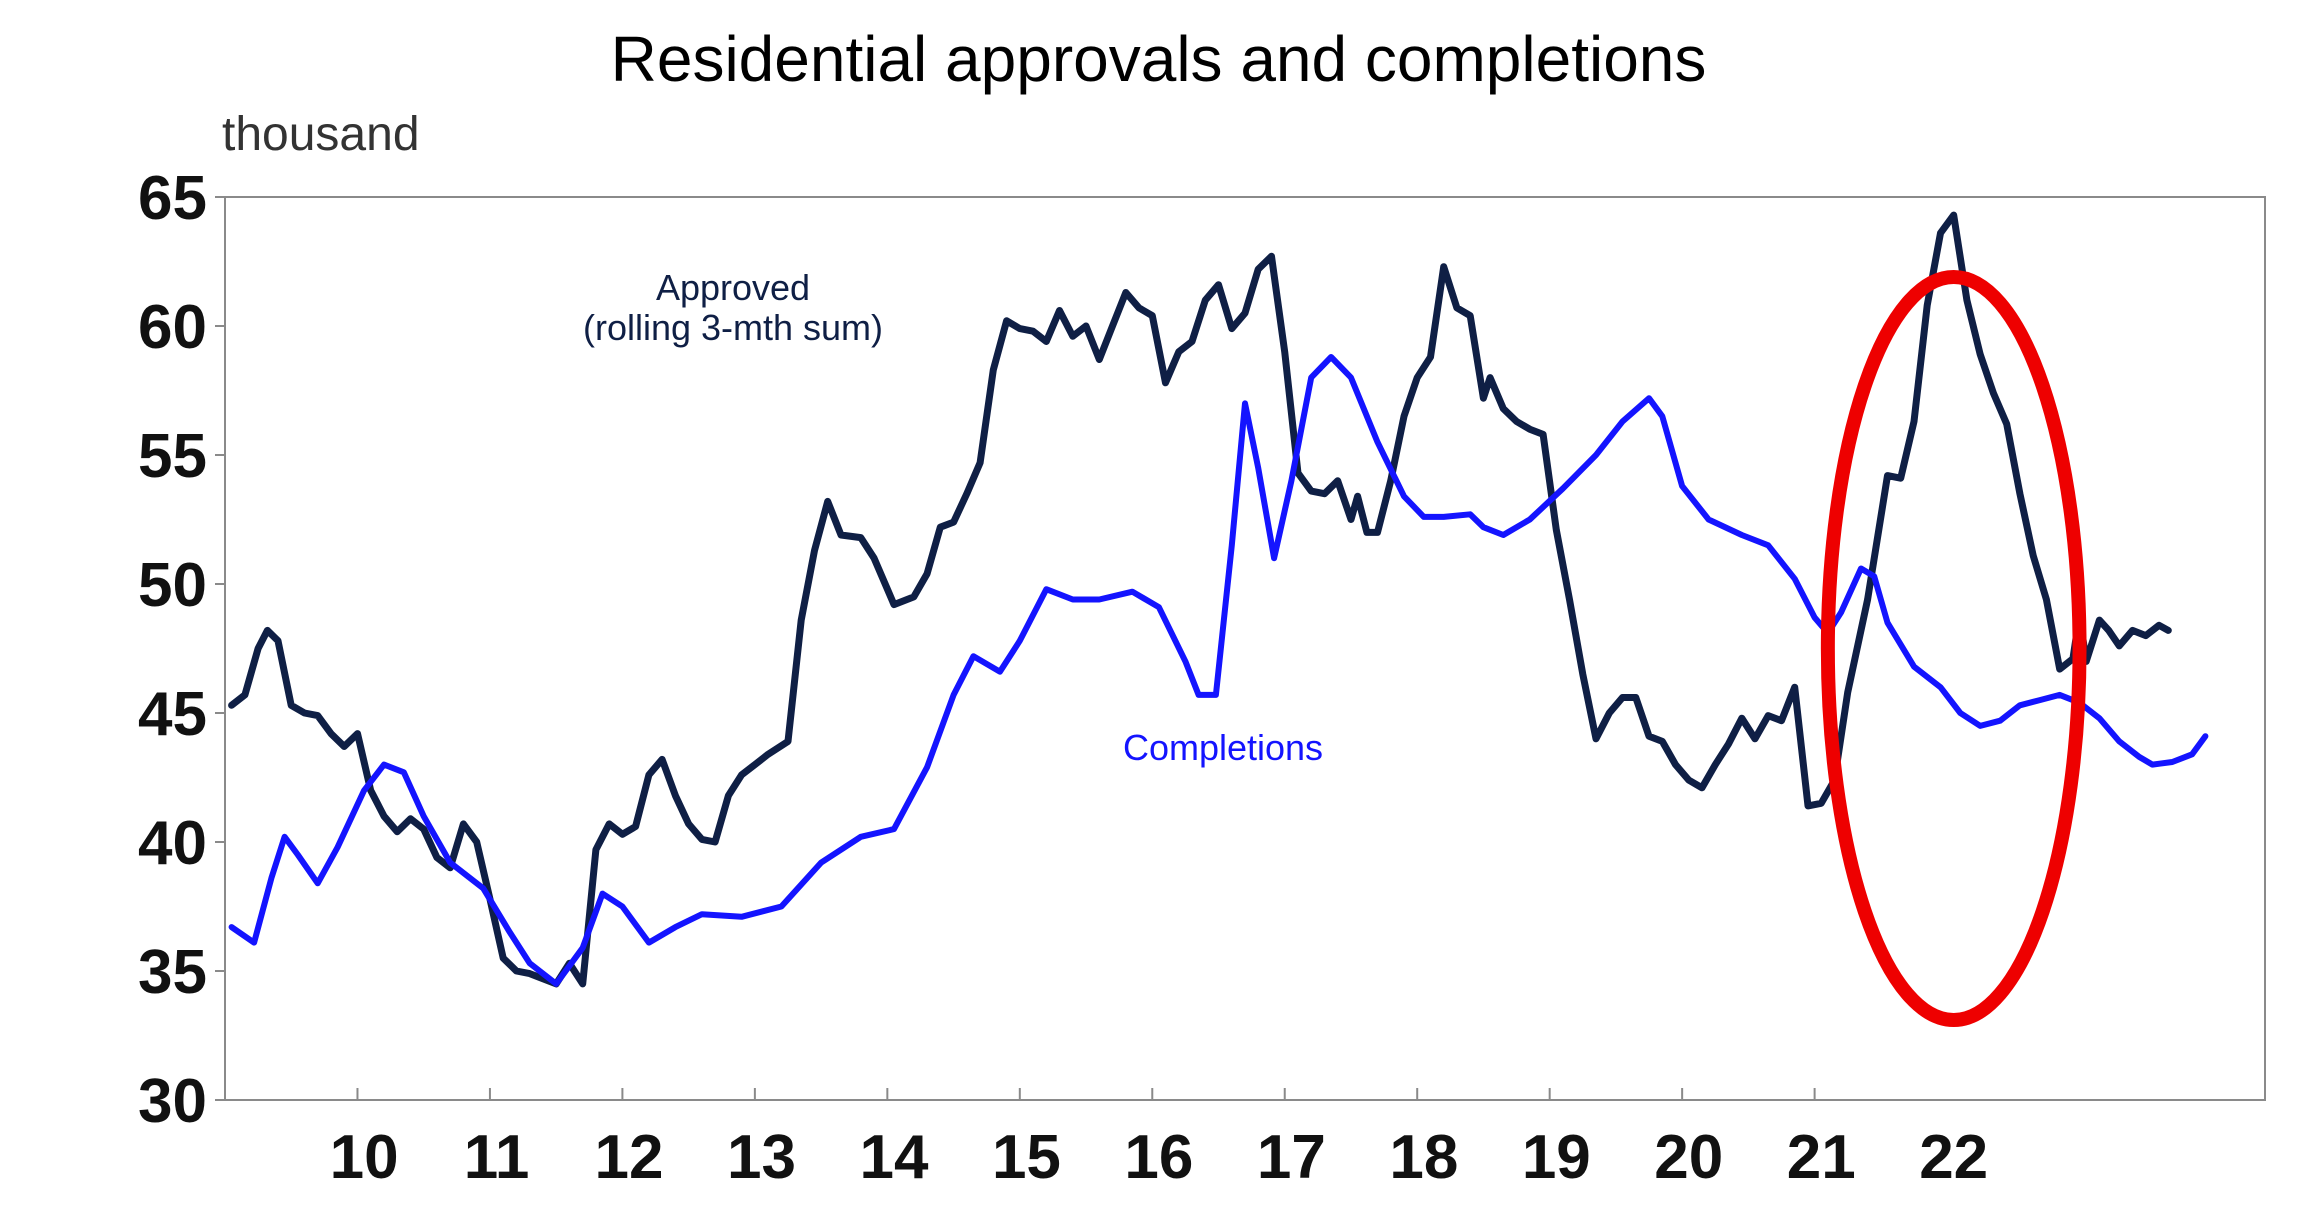 The width and height of the screenshot is (2317, 1219). I want to click on y-tick-label: 50, so click(172, 585).